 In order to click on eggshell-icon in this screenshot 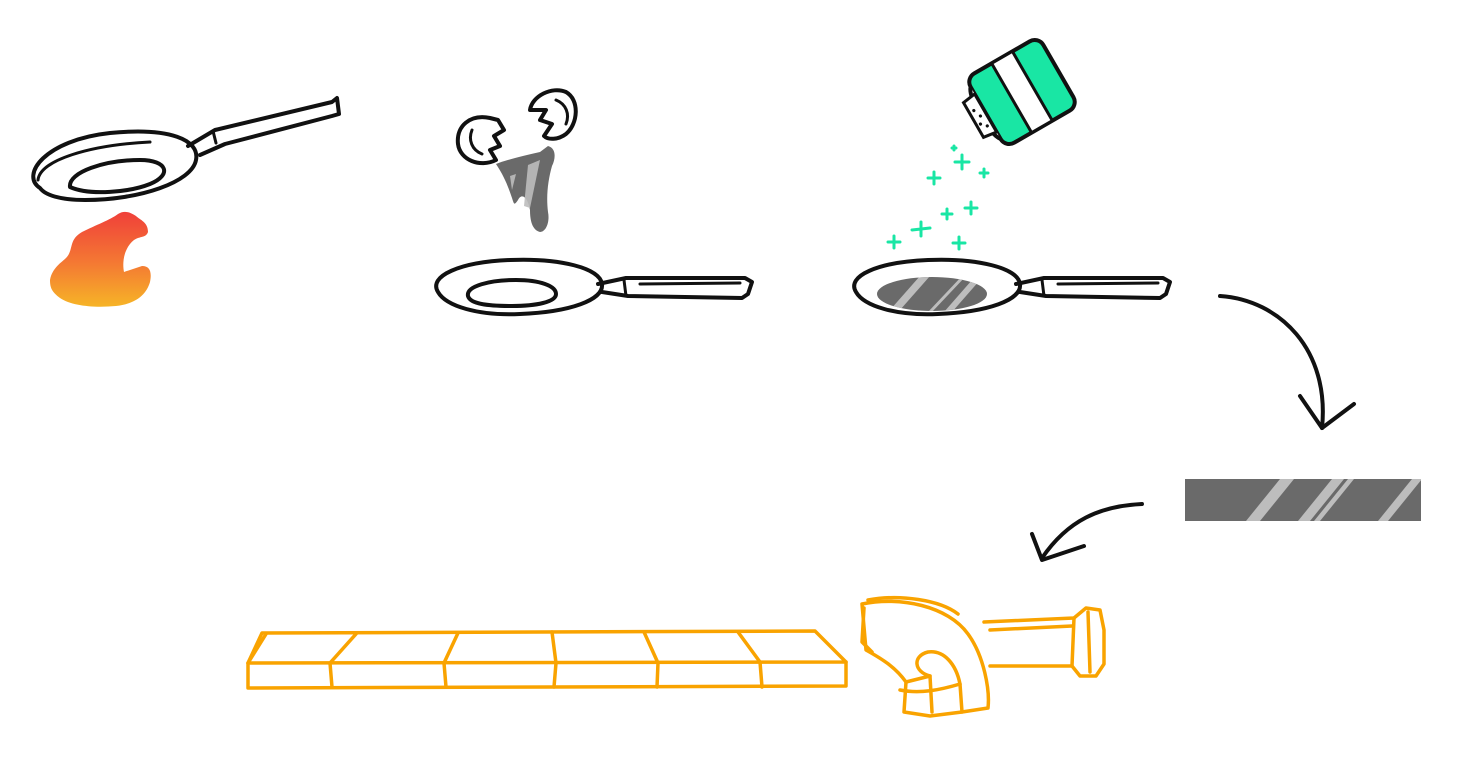, I will do `click(516, 127)`.